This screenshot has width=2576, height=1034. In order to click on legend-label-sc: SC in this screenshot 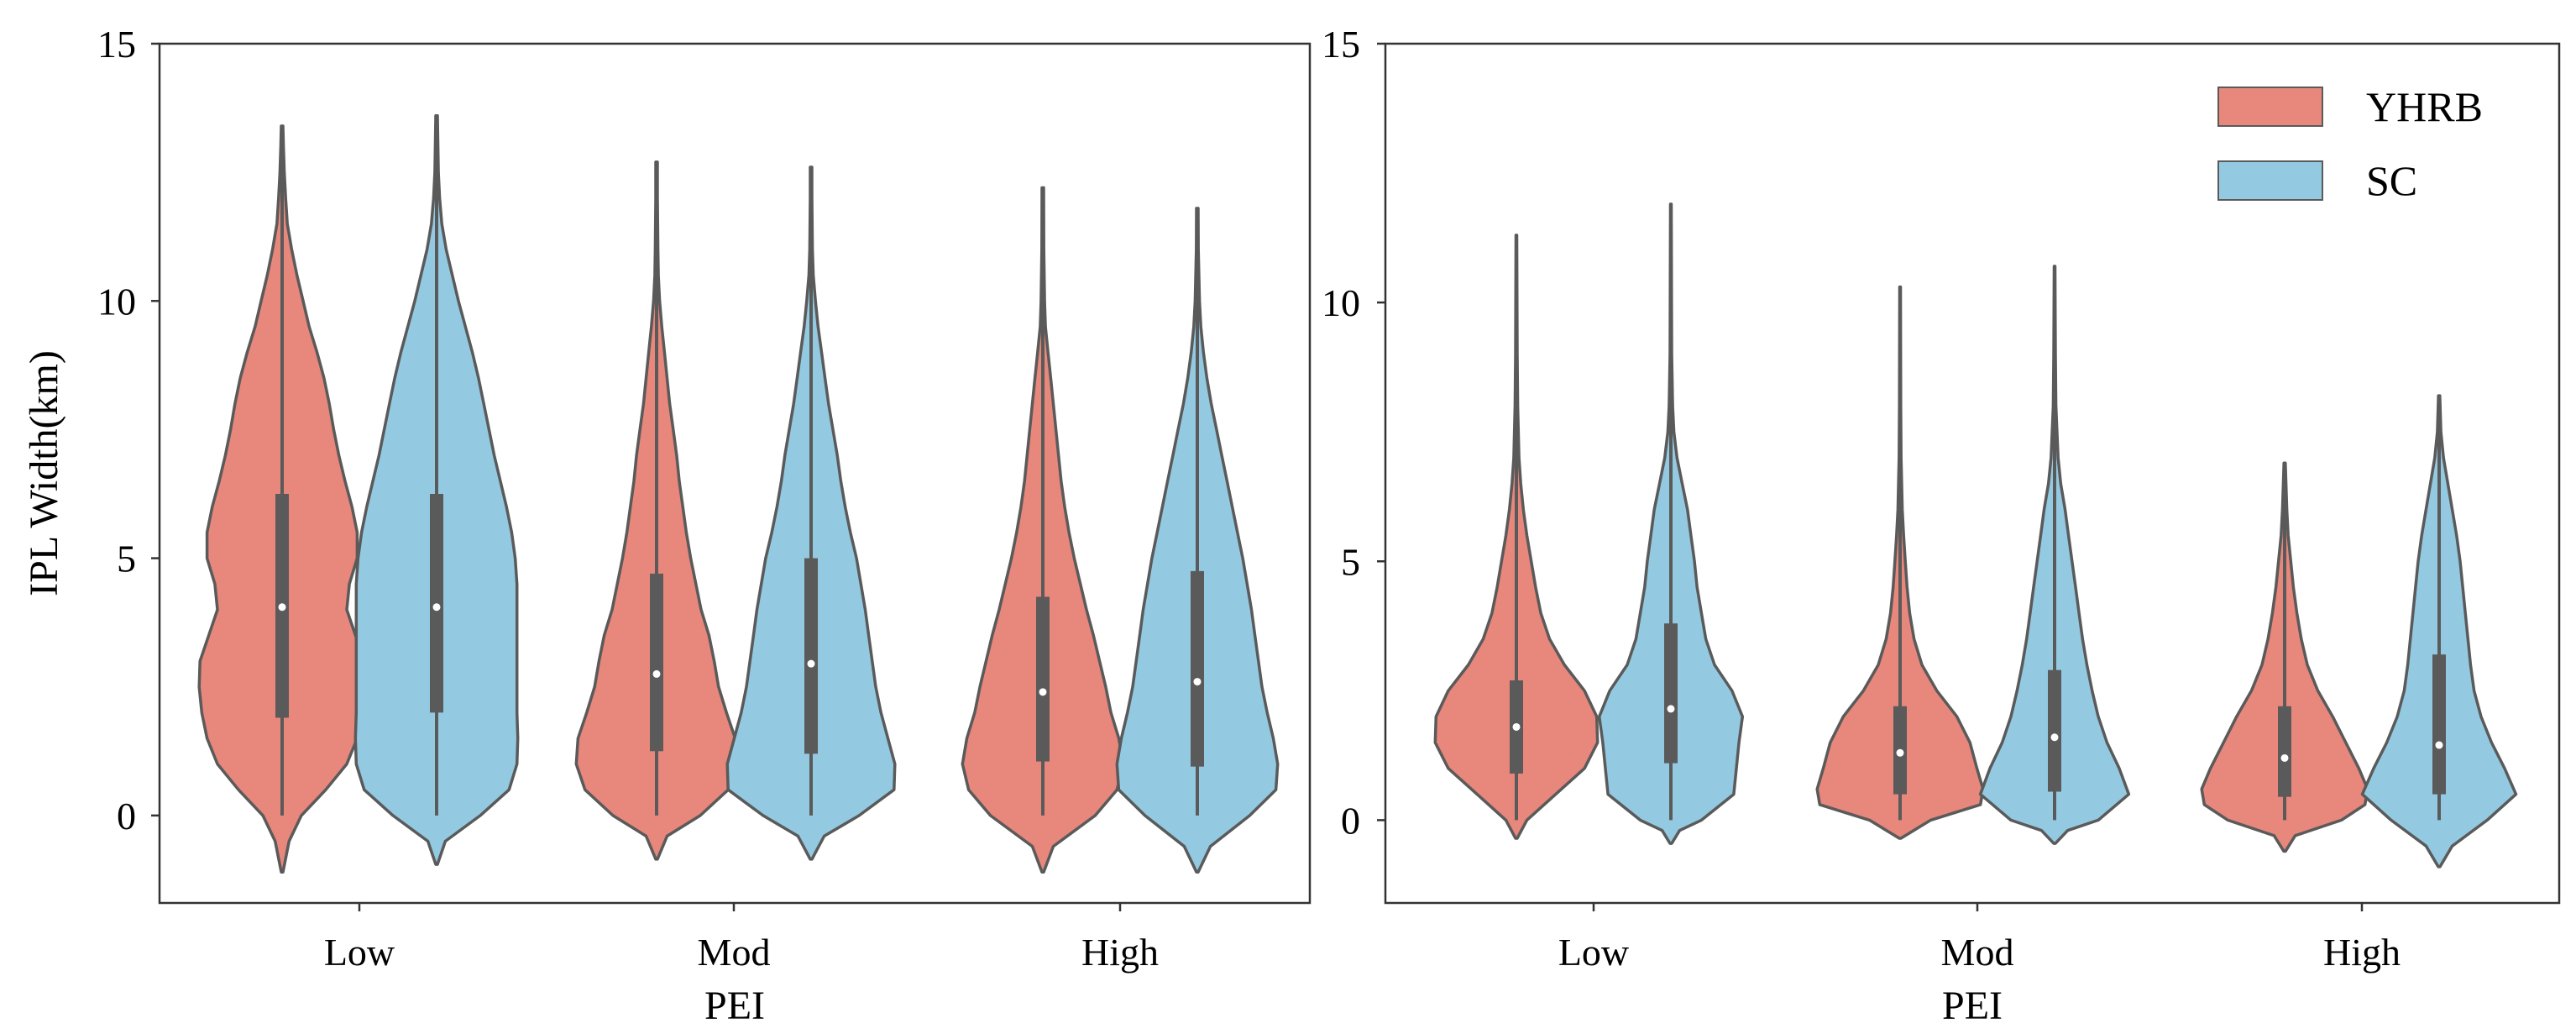, I will do `click(2391, 180)`.